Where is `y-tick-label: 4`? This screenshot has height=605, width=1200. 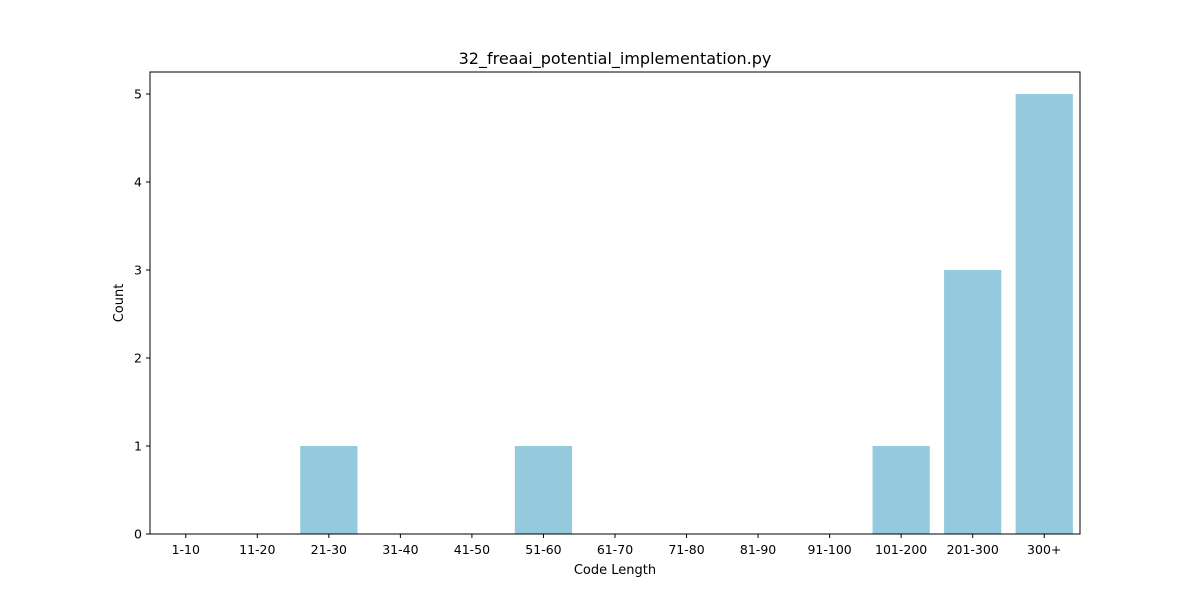
y-tick-label: 4 is located at coordinates (138, 182).